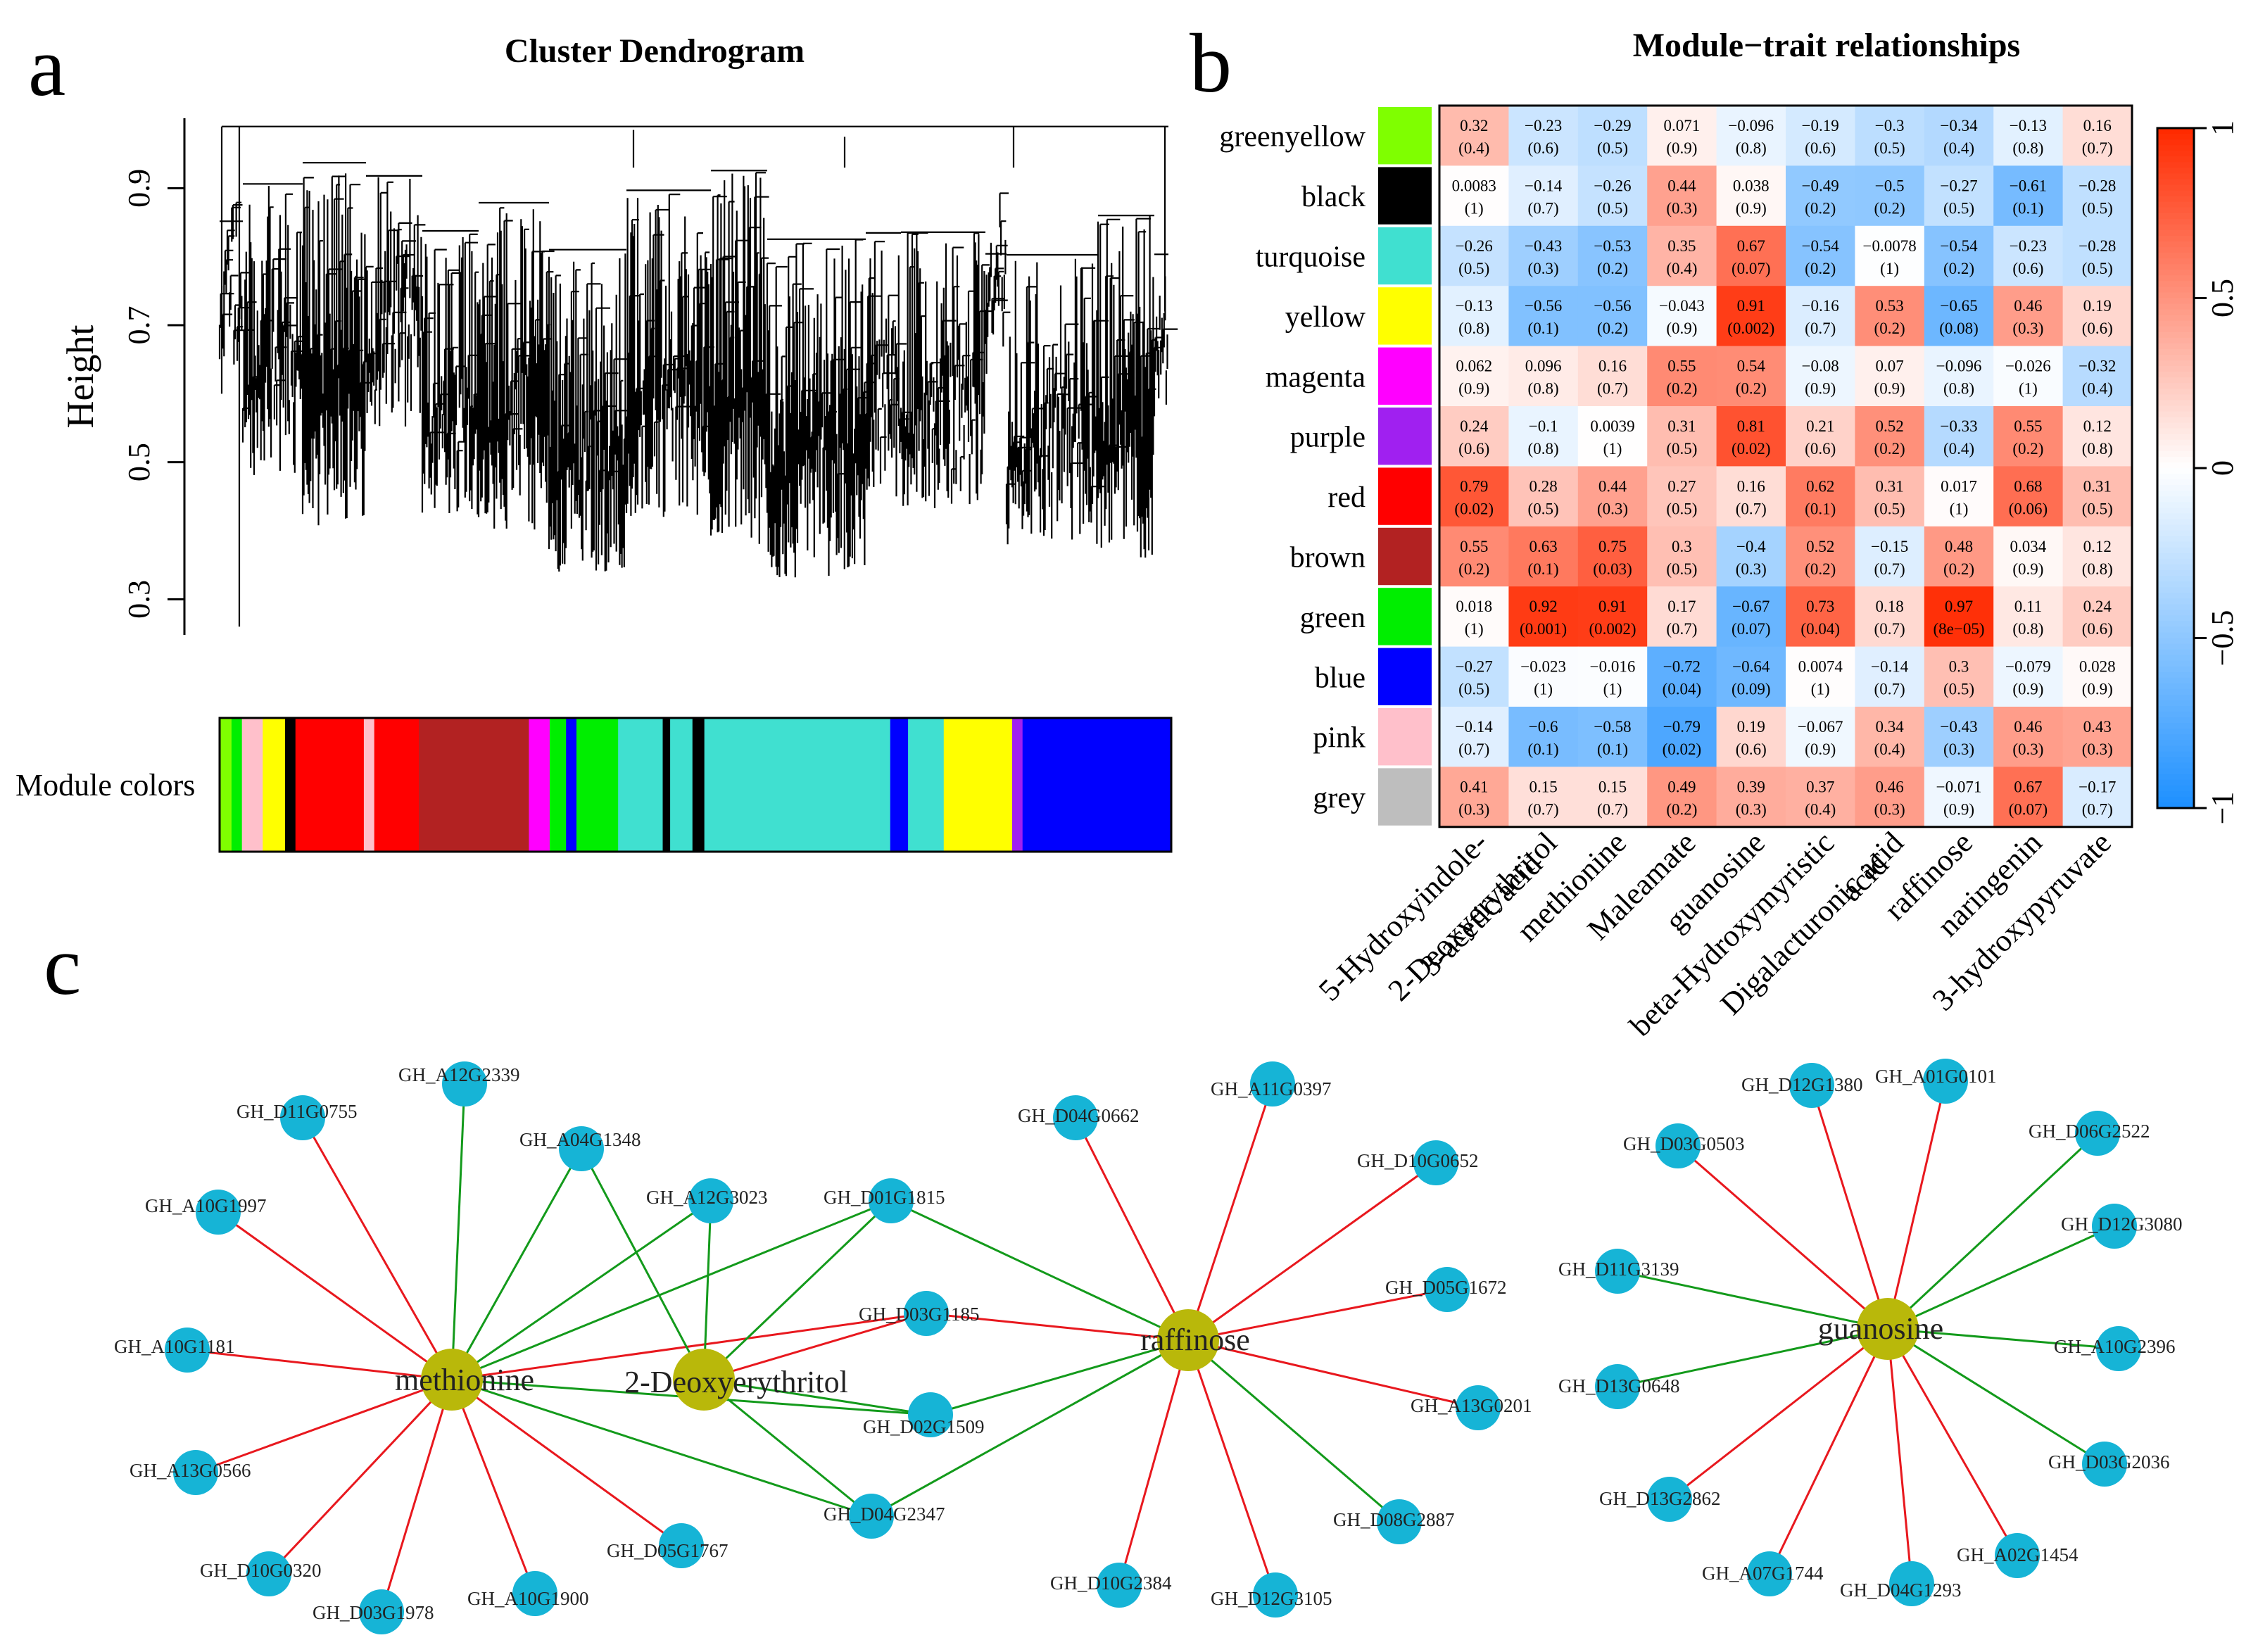 Image resolution: width=2258 pixels, height=1652 pixels. Describe the element at coordinates (1682, 185) in the screenshot. I see `cell-correlation-label: 0.44` at that location.